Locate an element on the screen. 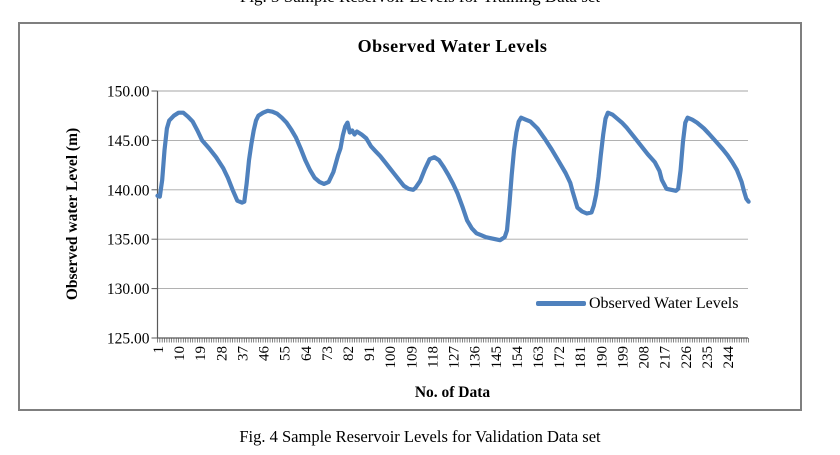 The image size is (840, 455). x-tick-label: 127 is located at coordinates (455, 357).